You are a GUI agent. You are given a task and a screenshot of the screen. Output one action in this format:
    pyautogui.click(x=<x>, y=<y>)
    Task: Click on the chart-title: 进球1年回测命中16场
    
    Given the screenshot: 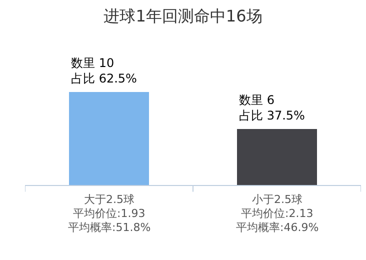 What is the action you would take?
    pyautogui.click(x=183, y=16)
    